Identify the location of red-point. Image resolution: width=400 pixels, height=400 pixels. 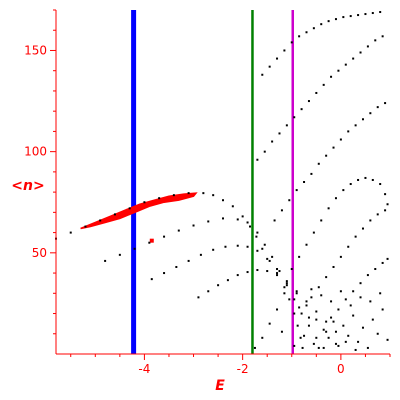
(151, 240).